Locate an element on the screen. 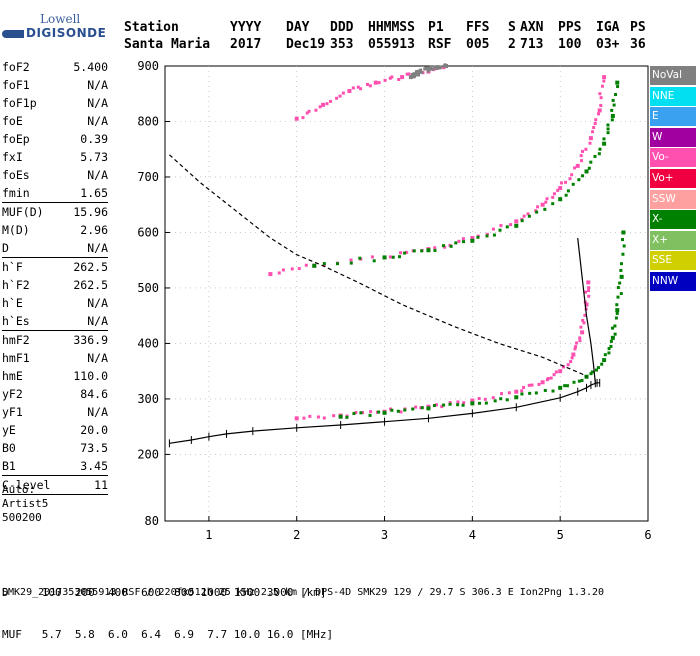 The image size is (700, 656). header-value: 100 is located at coordinates (570, 44).